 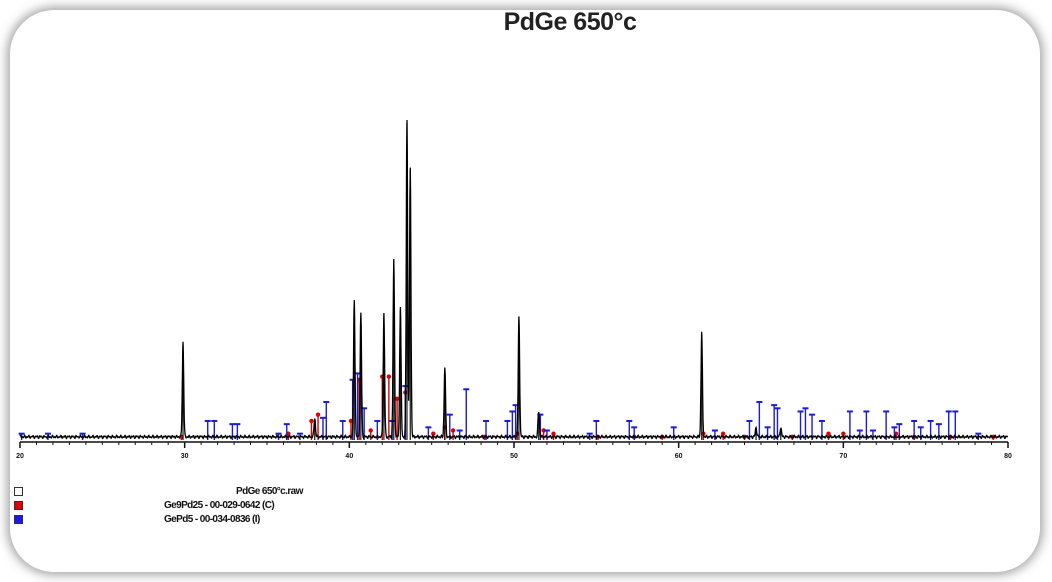 I want to click on gepd5-reference-sticks, so click(x=500, y=406).